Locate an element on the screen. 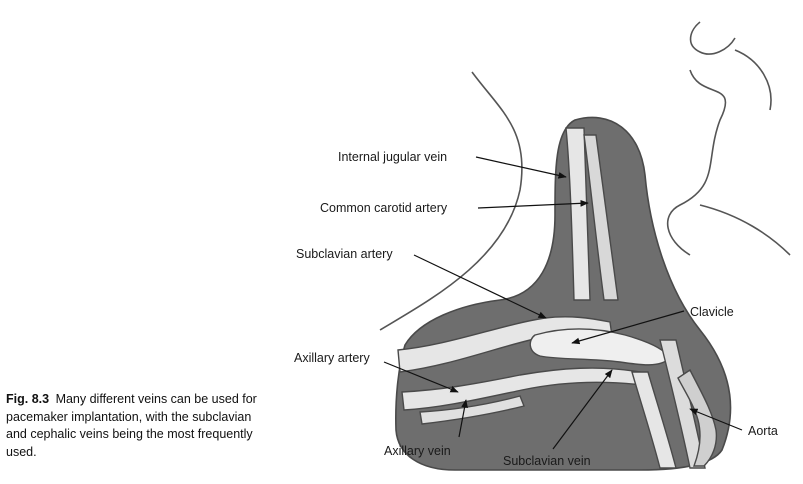  internal-jugular-vein-shape is located at coordinates (578, 214).